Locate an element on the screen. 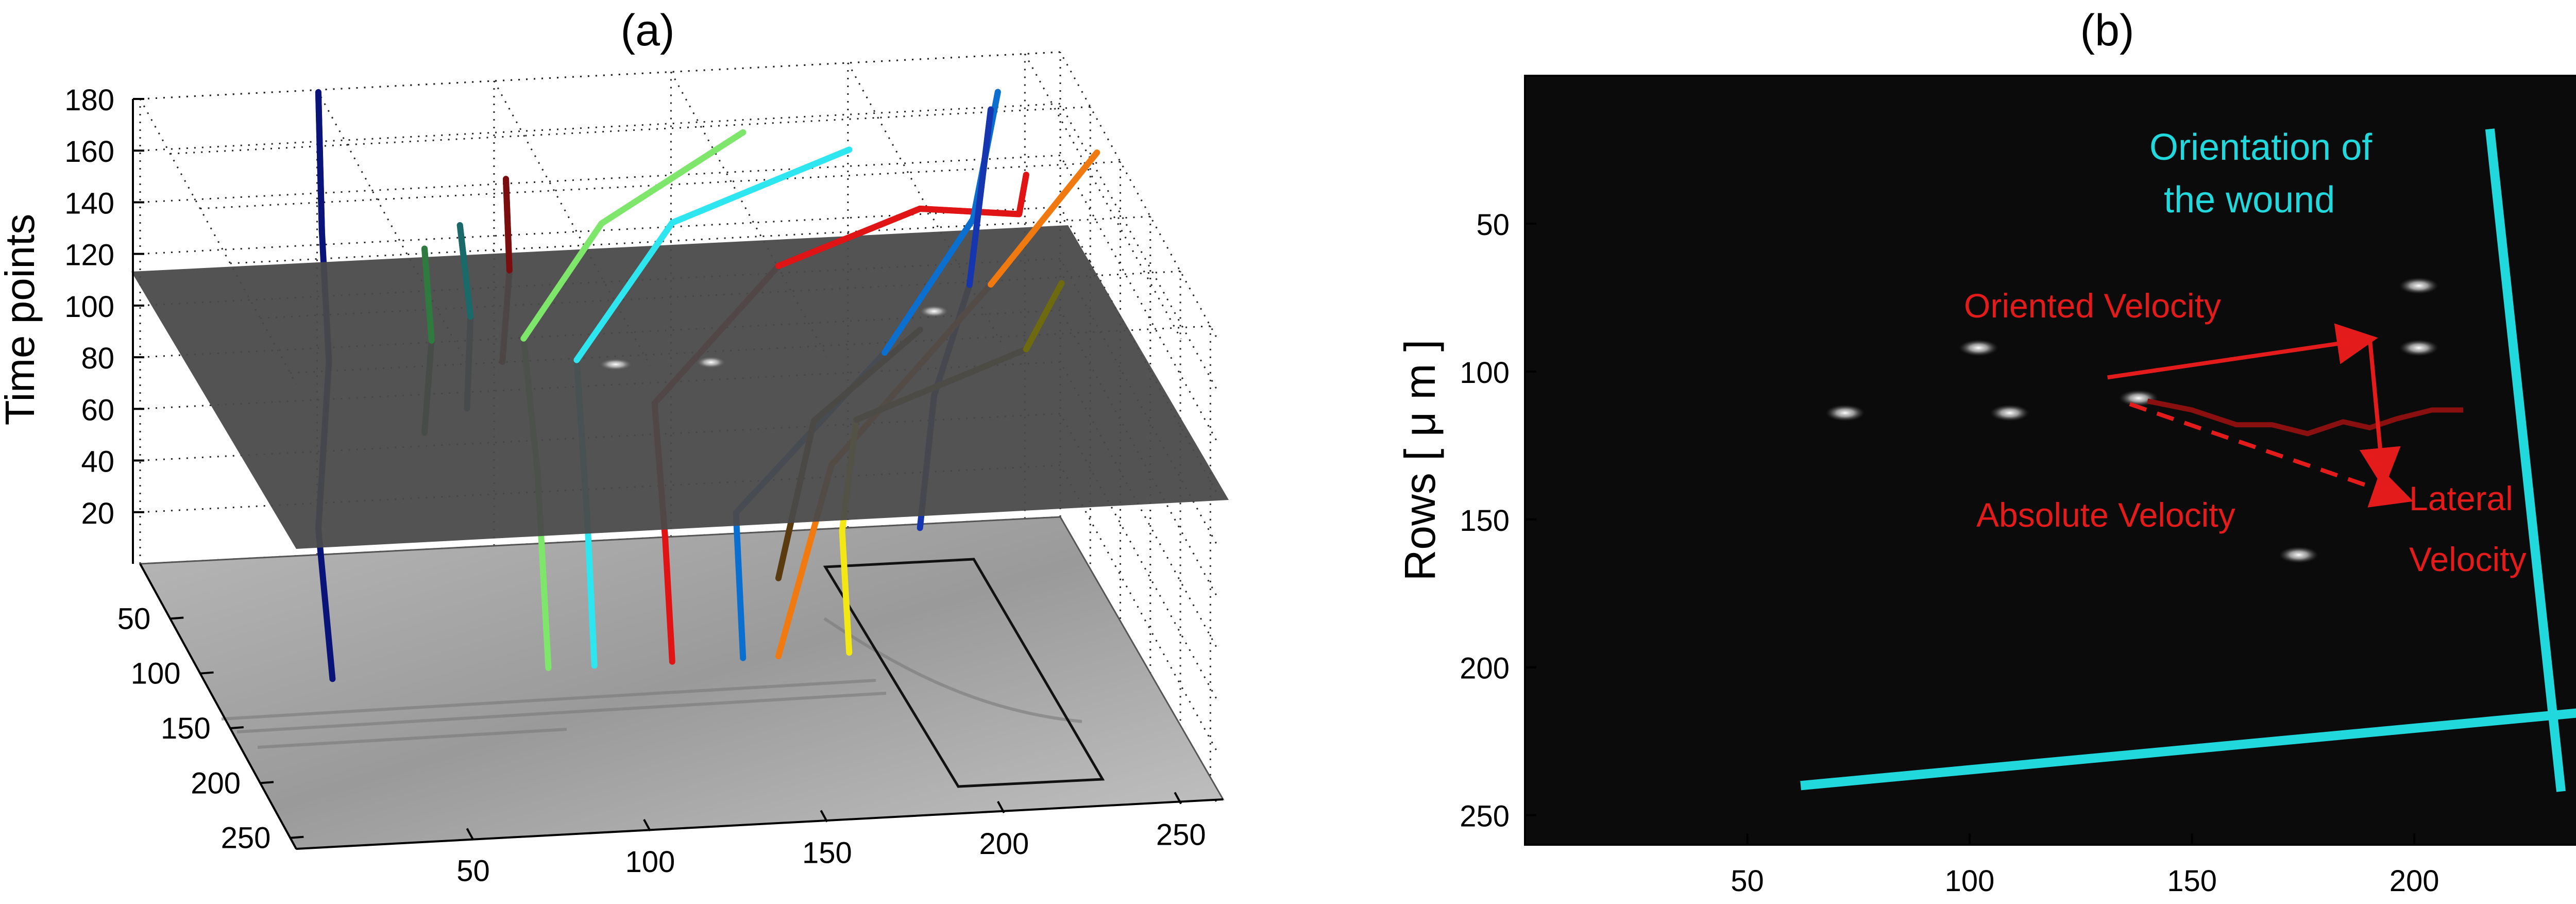  a-x-tick-label: 200 is located at coordinates (1004, 844).